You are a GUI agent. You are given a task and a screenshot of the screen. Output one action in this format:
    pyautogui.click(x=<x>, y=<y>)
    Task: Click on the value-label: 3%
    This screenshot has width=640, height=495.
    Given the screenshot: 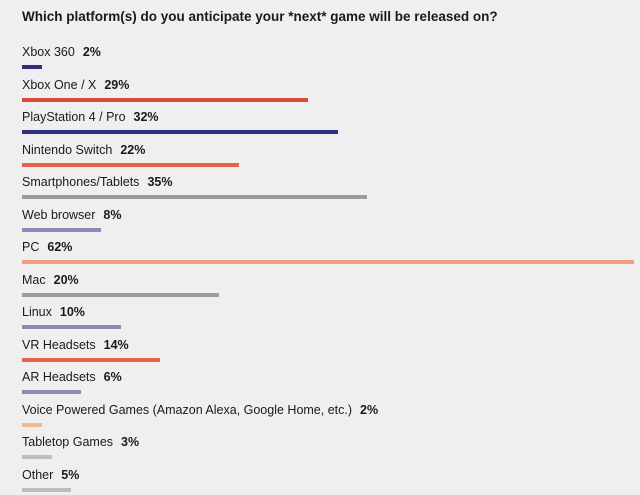 What is the action you would take?
    pyautogui.click(x=130, y=442)
    